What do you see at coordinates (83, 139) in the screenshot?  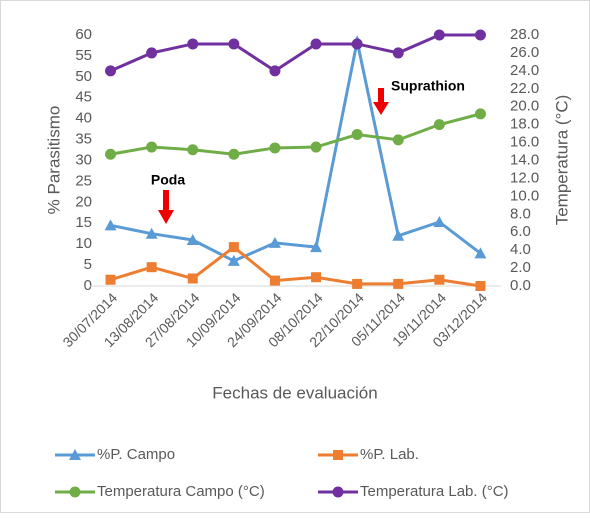 I see `y-tick-label: 35` at bounding box center [83, 139].